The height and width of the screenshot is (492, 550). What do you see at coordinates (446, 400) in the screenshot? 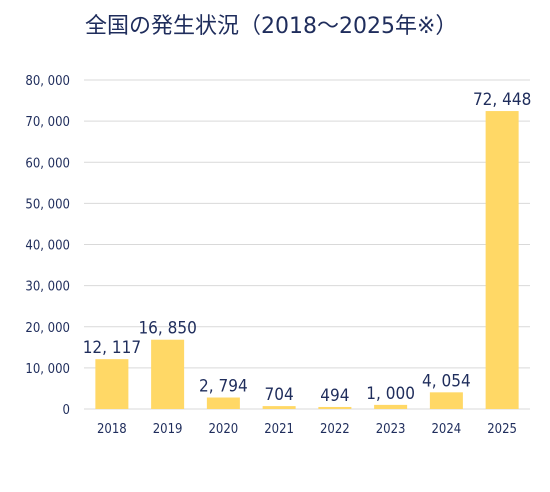
I see `bar-2024` at bounding box center [446, 400].